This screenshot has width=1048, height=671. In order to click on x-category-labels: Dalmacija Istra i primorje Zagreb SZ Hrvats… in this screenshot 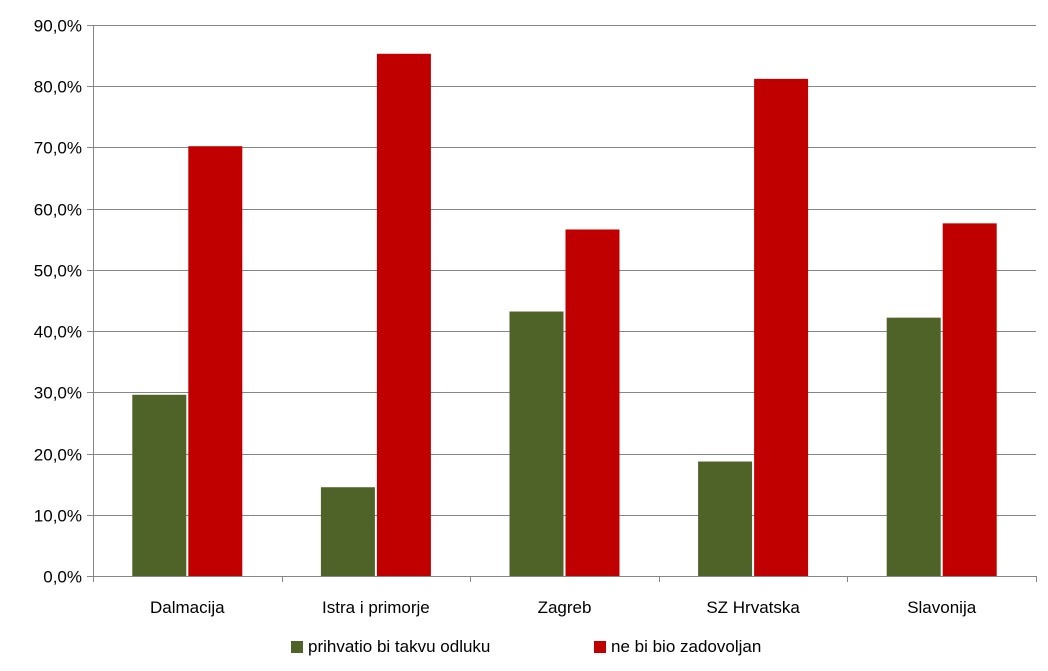, I will do `click(563, 607)`.